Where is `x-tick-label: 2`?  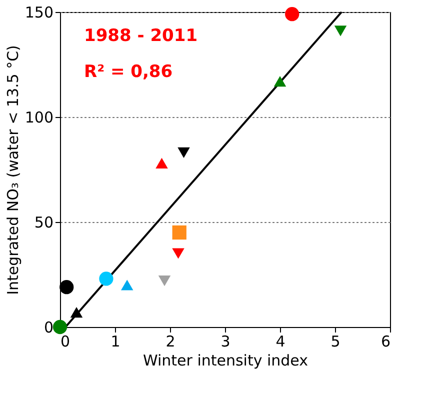 x-tick-label: 2 is located at coordinates (171, 341).